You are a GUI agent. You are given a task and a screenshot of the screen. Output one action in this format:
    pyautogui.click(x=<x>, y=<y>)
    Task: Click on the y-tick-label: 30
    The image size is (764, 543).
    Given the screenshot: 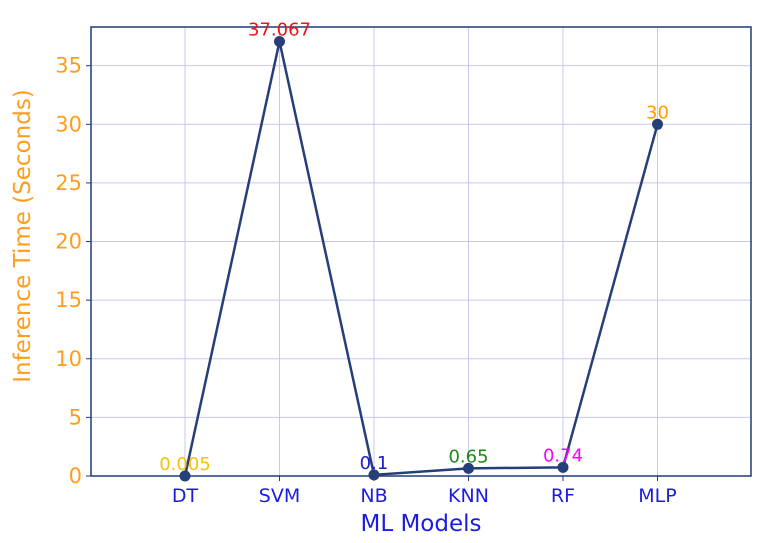 What is the action you would take?
    pyautogui.click(x=68, y=124)
    